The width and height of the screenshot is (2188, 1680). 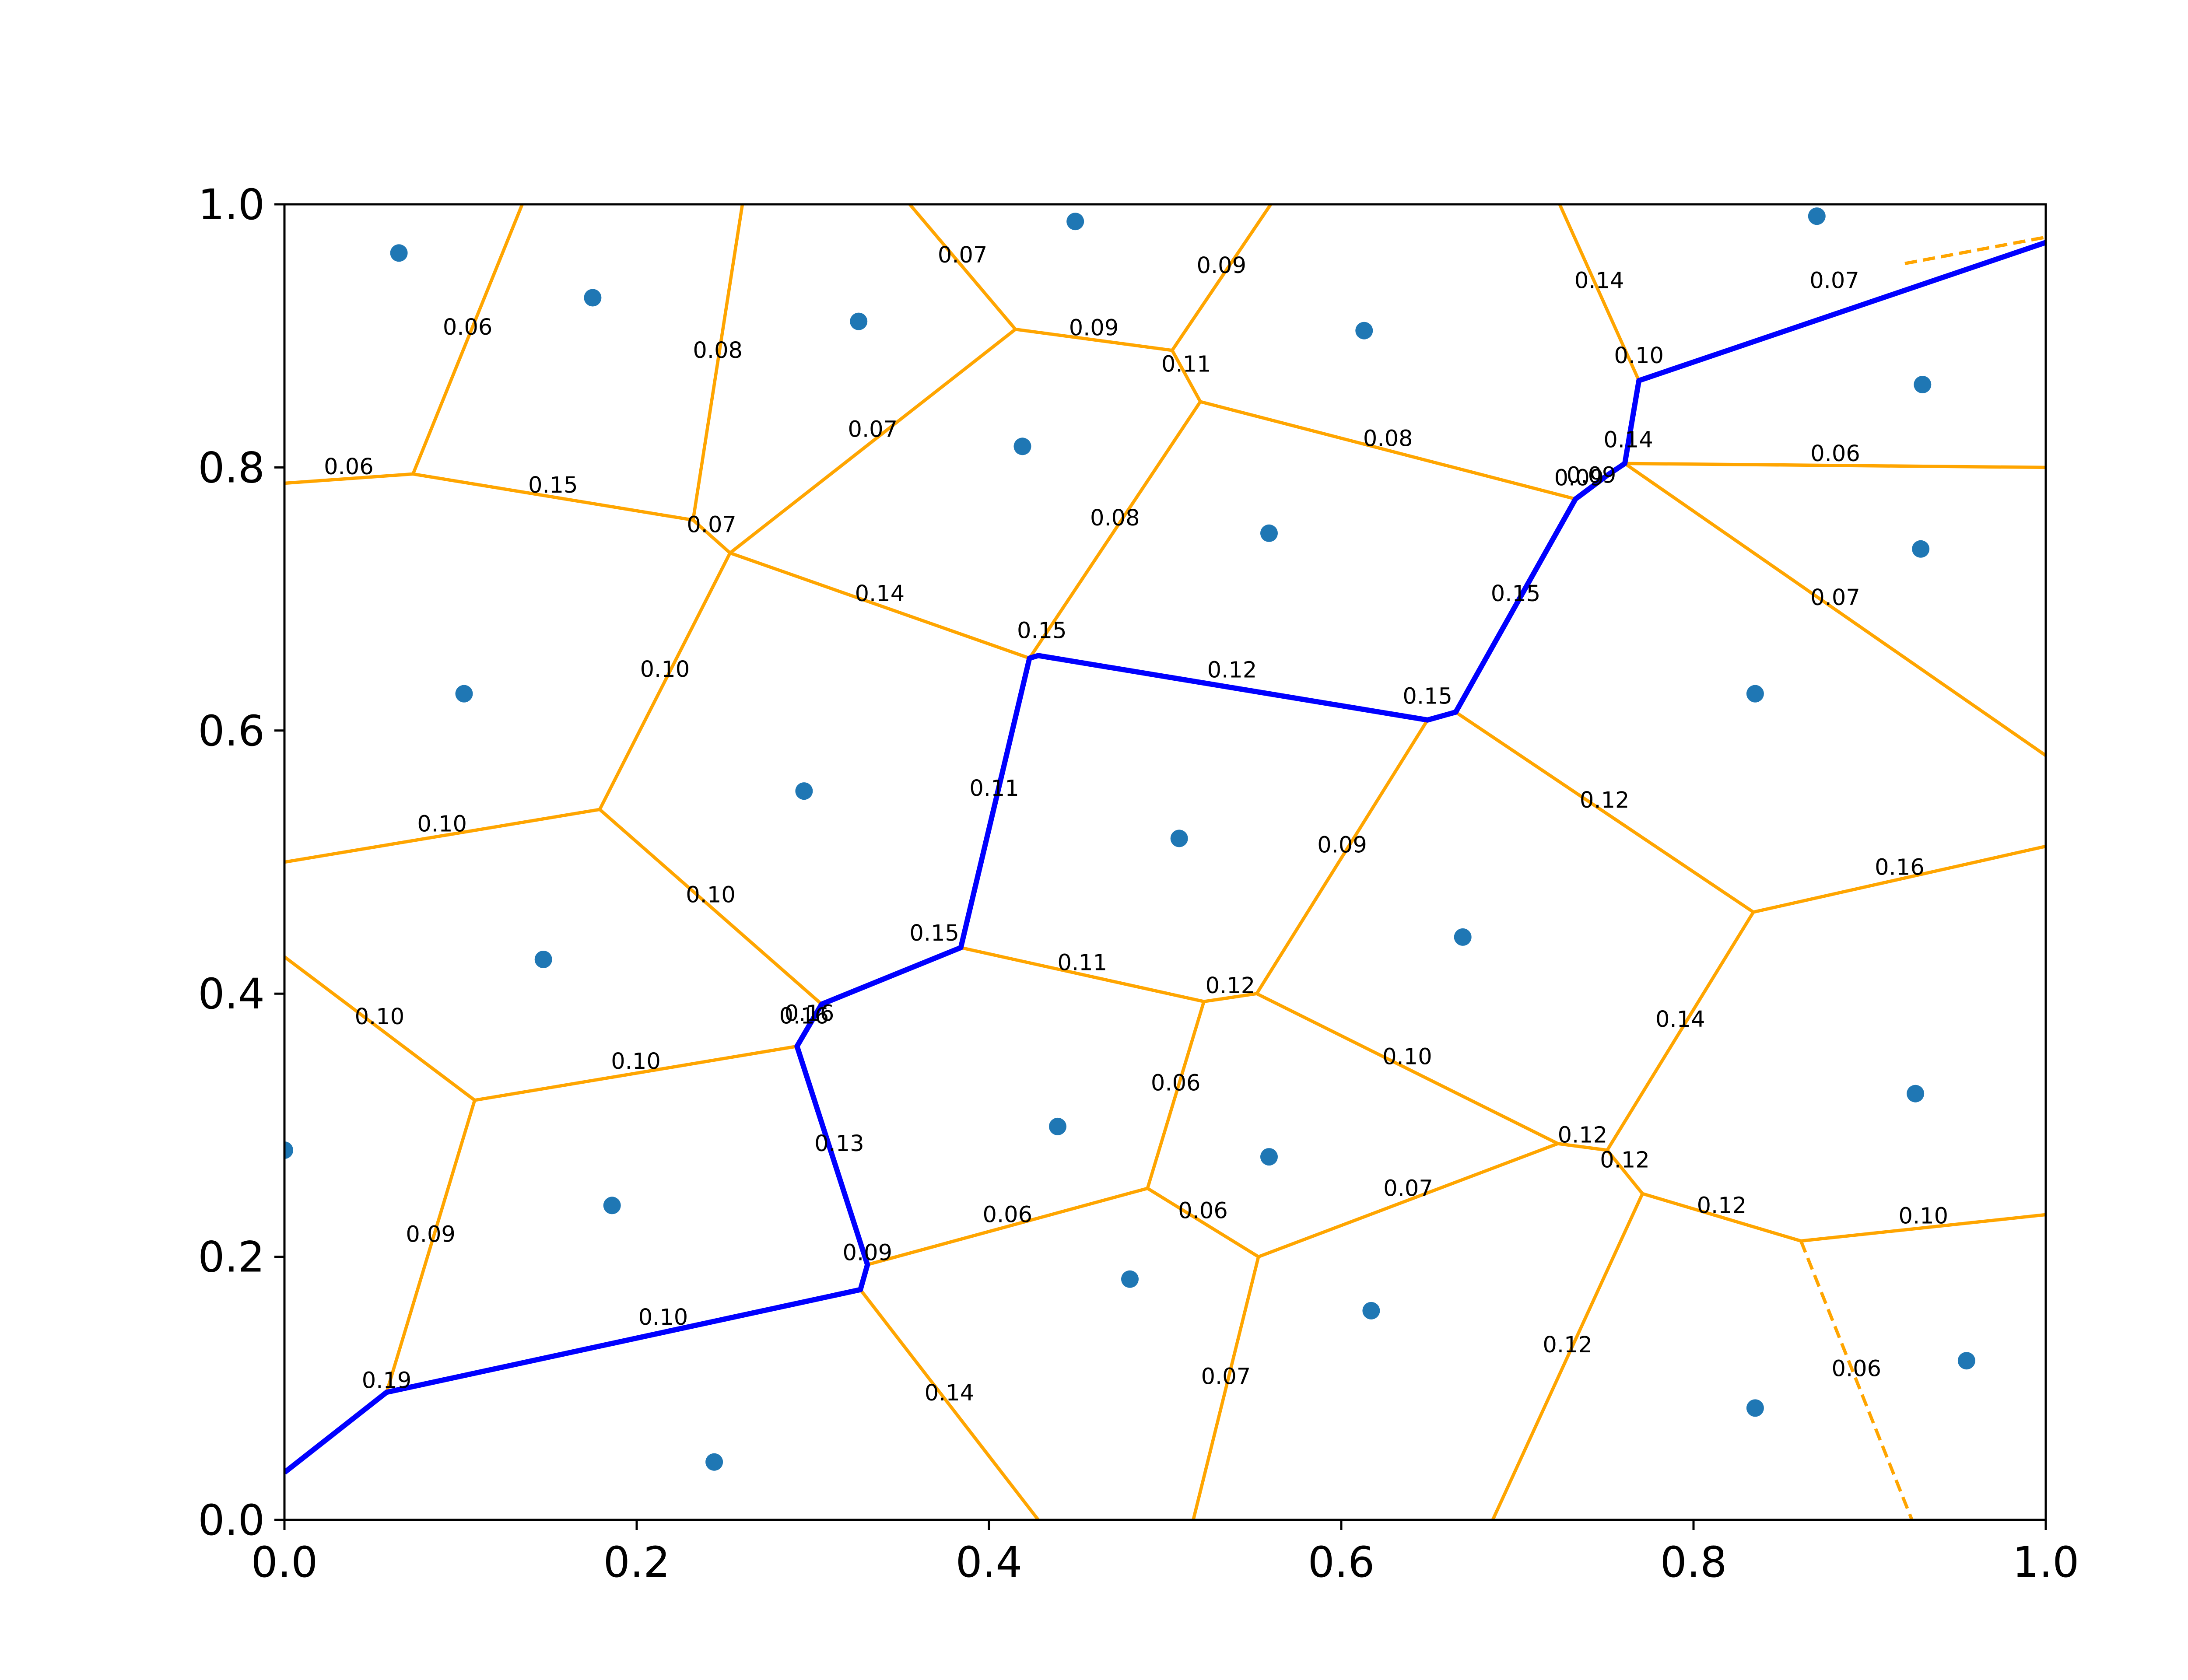 I want to click on x-tick-label: 0.8, so click(x=1694, y=1562).